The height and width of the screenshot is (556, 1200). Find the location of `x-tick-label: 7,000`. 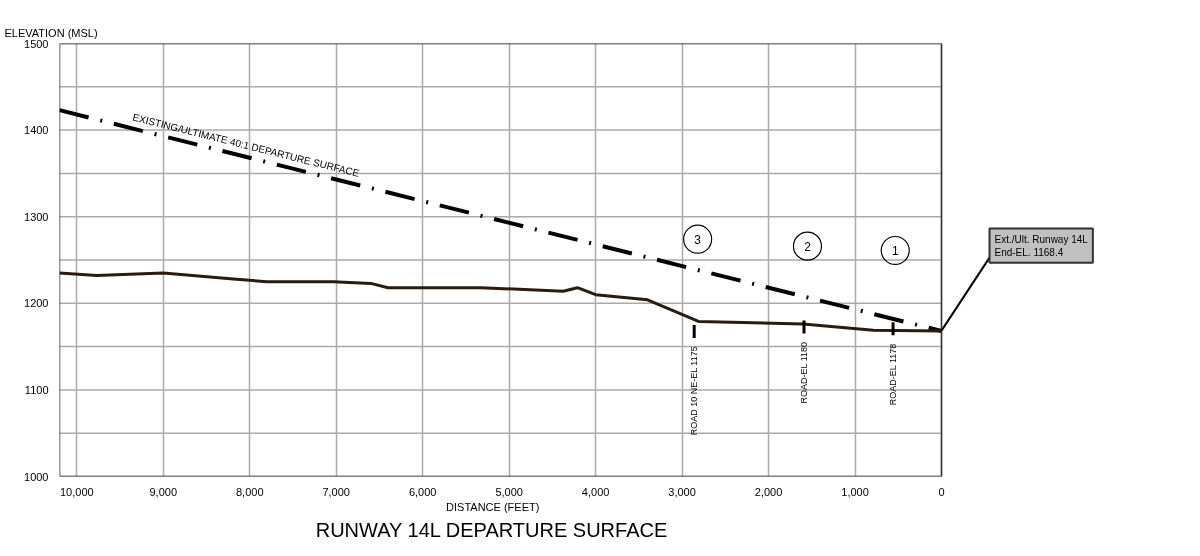

x-tick-label: 7,000 is located at coordinates (336, 491).